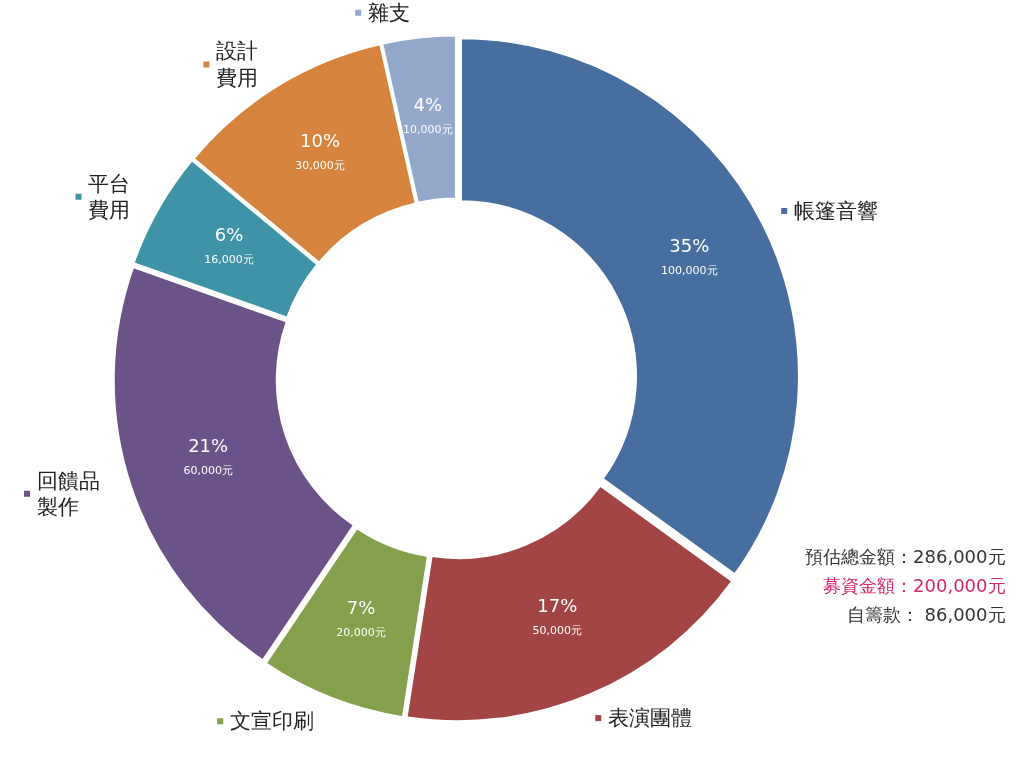 Image resolution: width=1024 pixels, height=768 pixels. I want to click on data-label: 7% 20,000元, so click(361, 617).